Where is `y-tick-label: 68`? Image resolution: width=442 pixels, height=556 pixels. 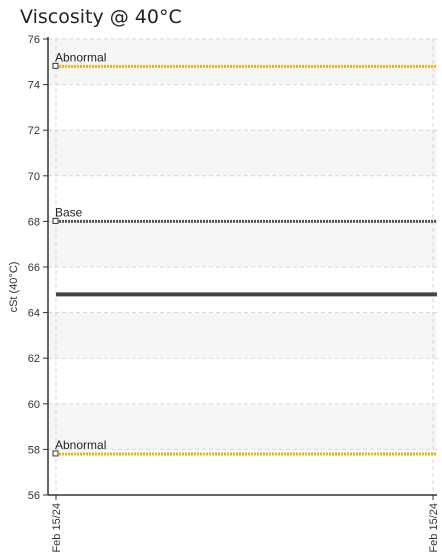
y-tick-label: 68 is located at coordinates (34, 222).